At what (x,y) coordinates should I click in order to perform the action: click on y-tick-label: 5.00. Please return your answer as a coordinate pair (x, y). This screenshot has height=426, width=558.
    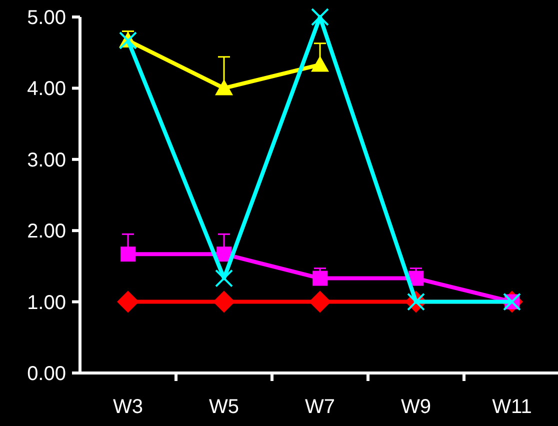
    Looking at the image, I should click on (46, 18).